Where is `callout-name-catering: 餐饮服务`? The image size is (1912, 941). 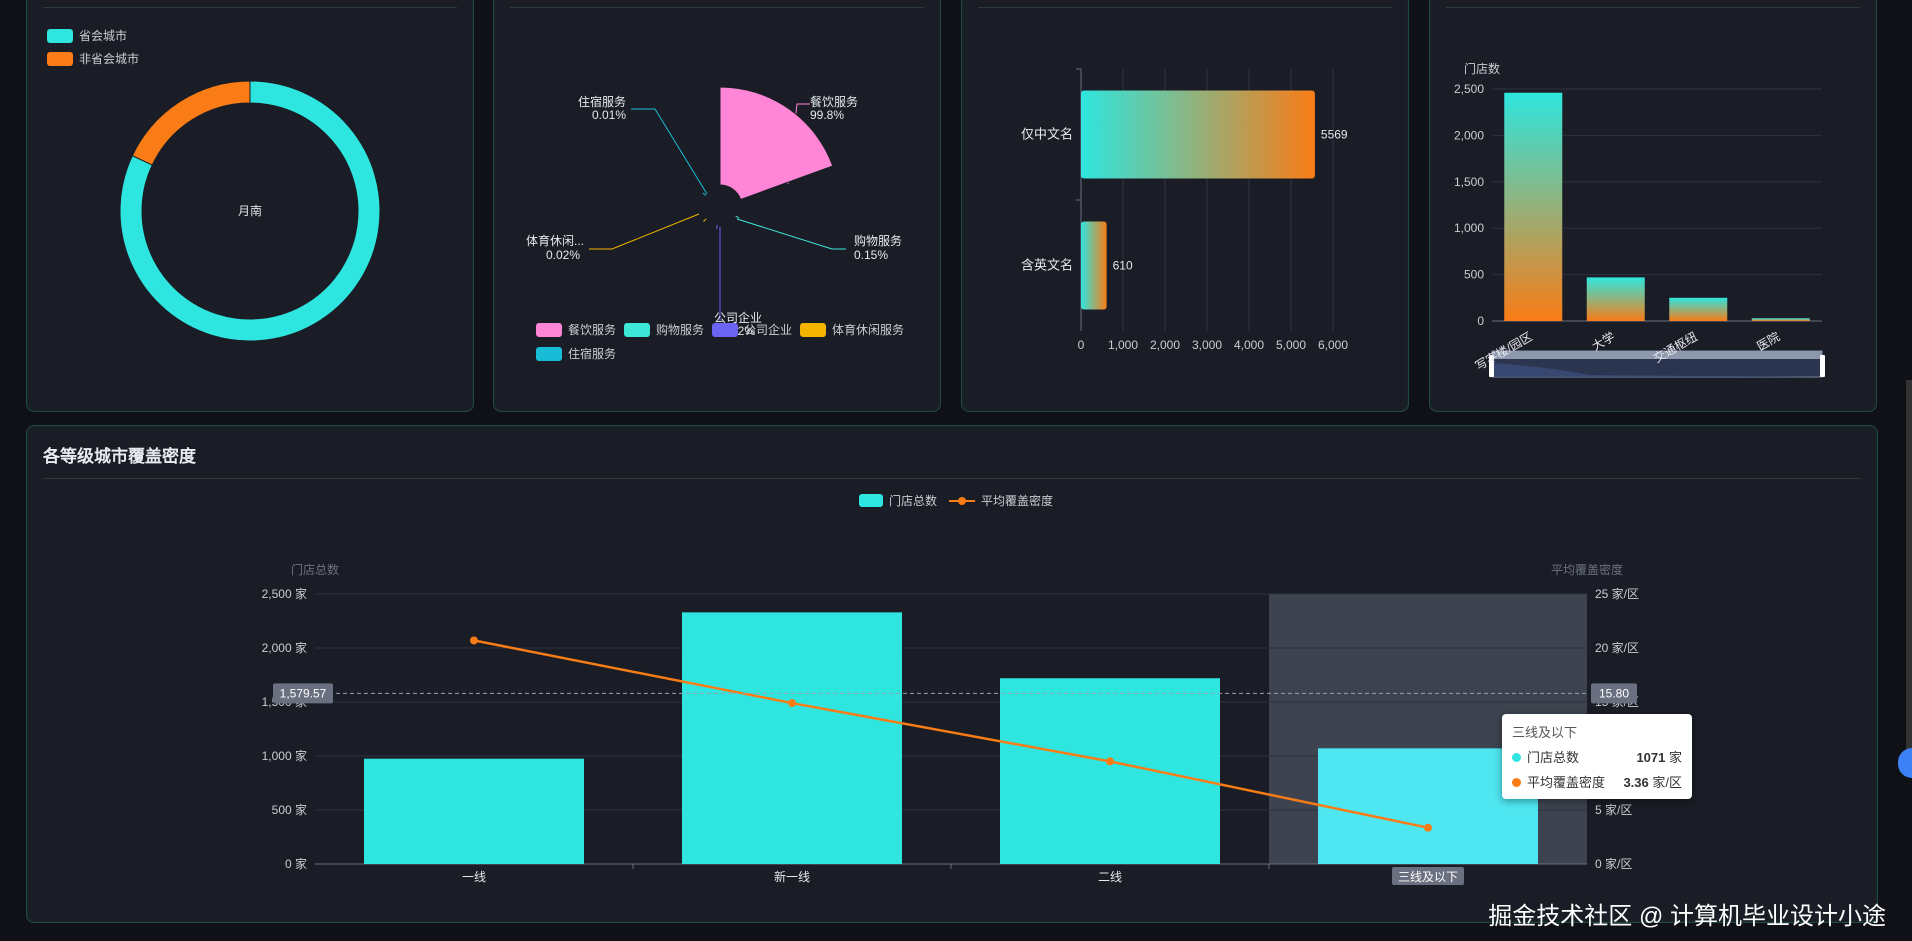 callout-name-catering: 餐饮服务 is located at coordinates (834, 101).